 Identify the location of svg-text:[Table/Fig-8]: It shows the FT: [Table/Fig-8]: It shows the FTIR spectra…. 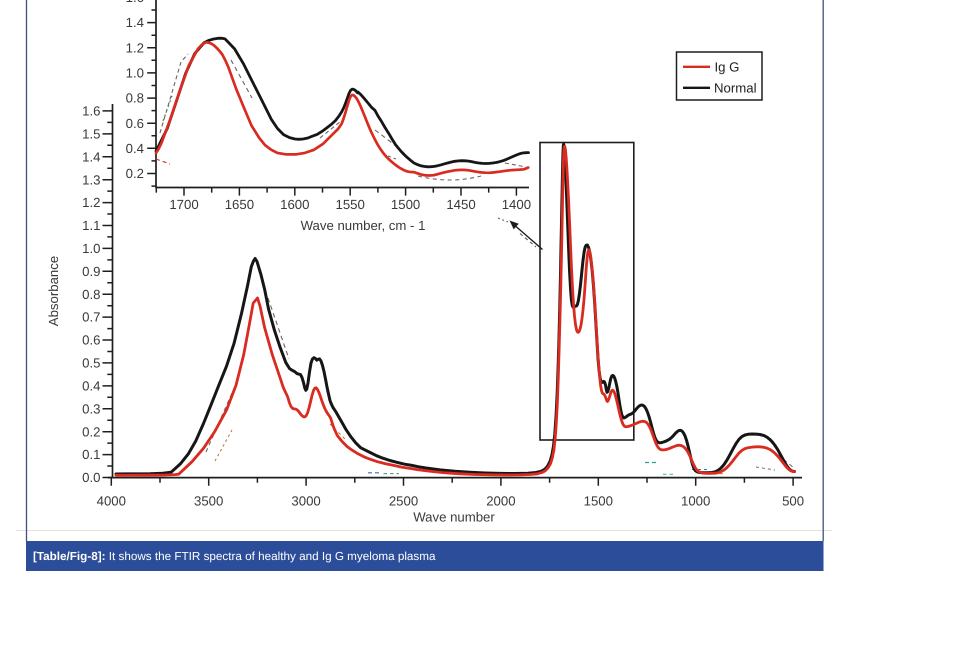
(234, 556).